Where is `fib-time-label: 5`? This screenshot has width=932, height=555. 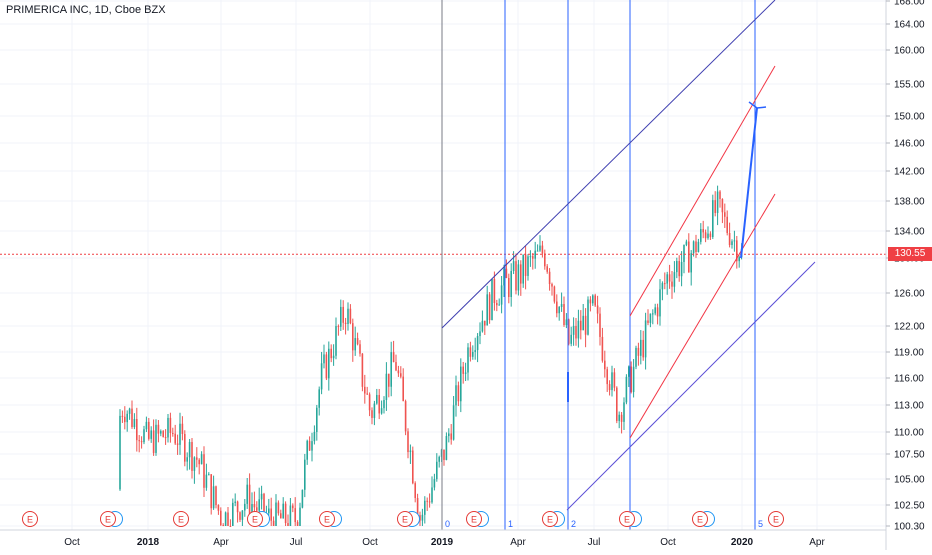
fib-time-label: 5 is located at coordinates (760, 524).